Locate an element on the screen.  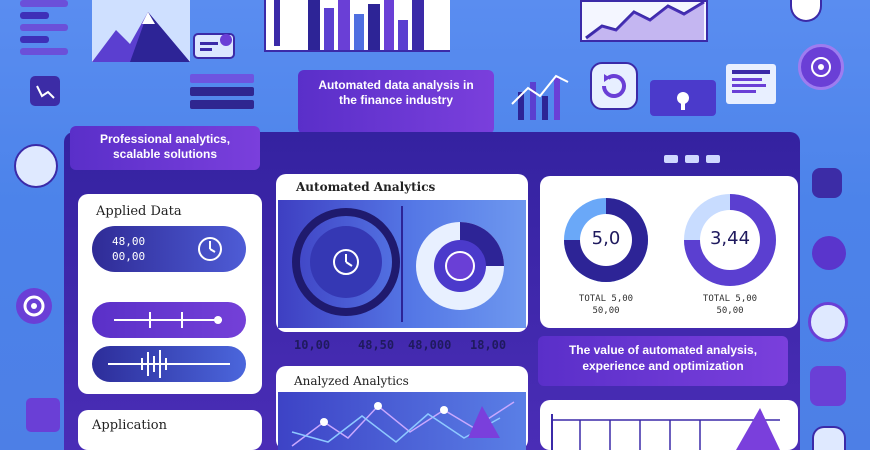
donut-left-value: 5,0 is located at coordinates (606, 238).